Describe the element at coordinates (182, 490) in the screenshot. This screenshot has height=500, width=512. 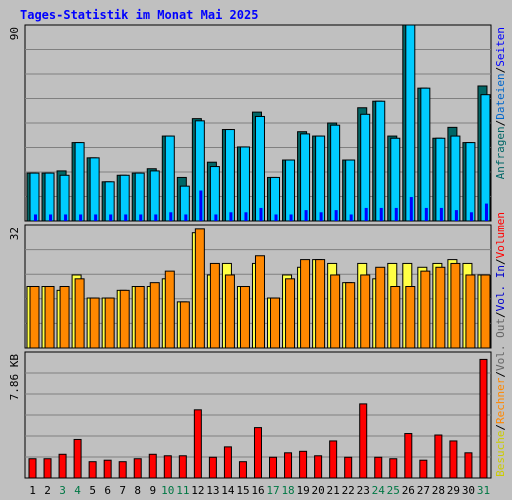
I see `xtick-day-11: 11` at that location.